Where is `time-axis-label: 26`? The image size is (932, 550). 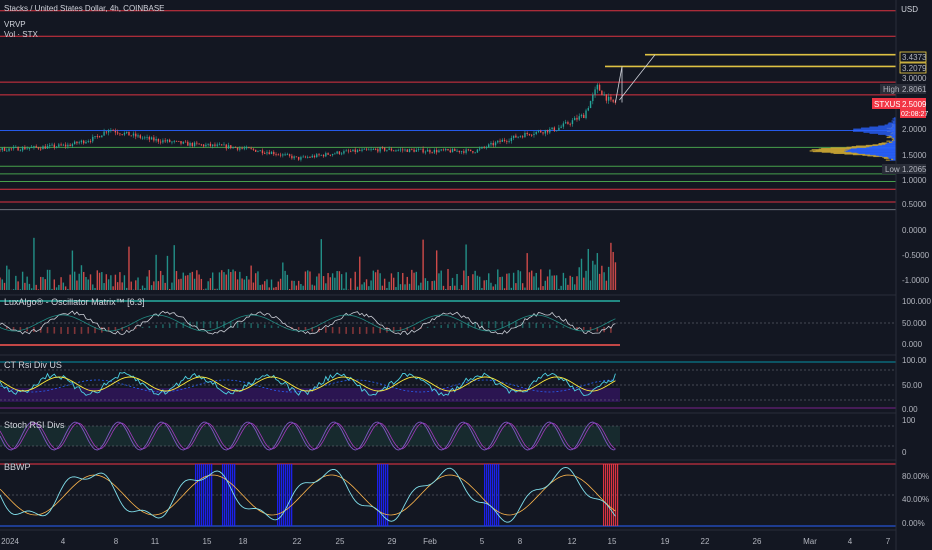
time-axis-label: 26 is located at coordinates (757, 541).